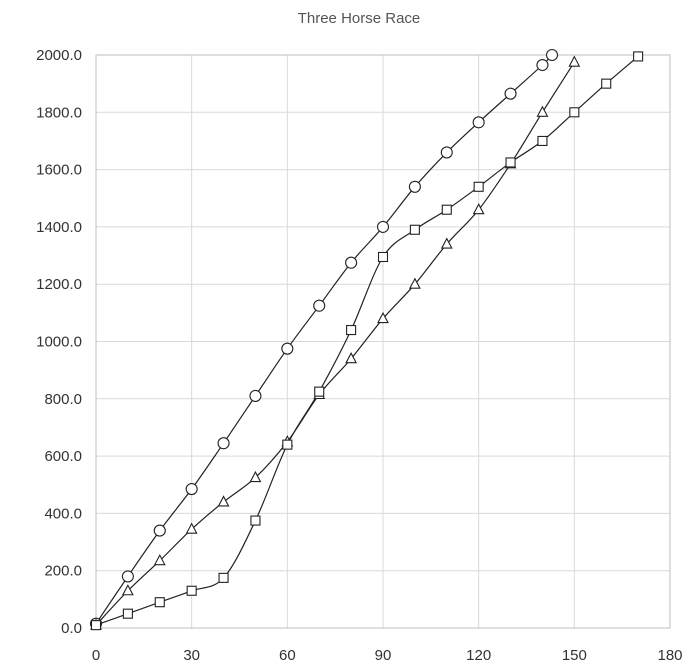 This screenshot has width=690, height=669. What do you see at coordinates (63, 513) in the screenshot?
I see `y-tick-label: 400.0` at bounding box center [63, 513].